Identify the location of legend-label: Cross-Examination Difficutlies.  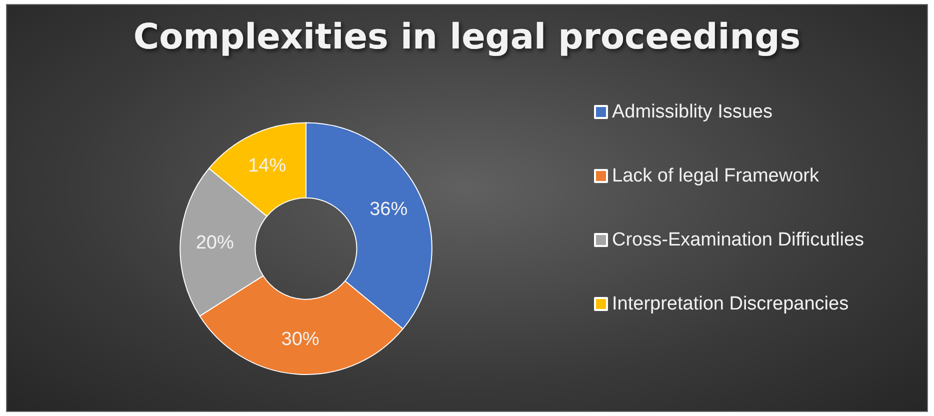
(738, 240).